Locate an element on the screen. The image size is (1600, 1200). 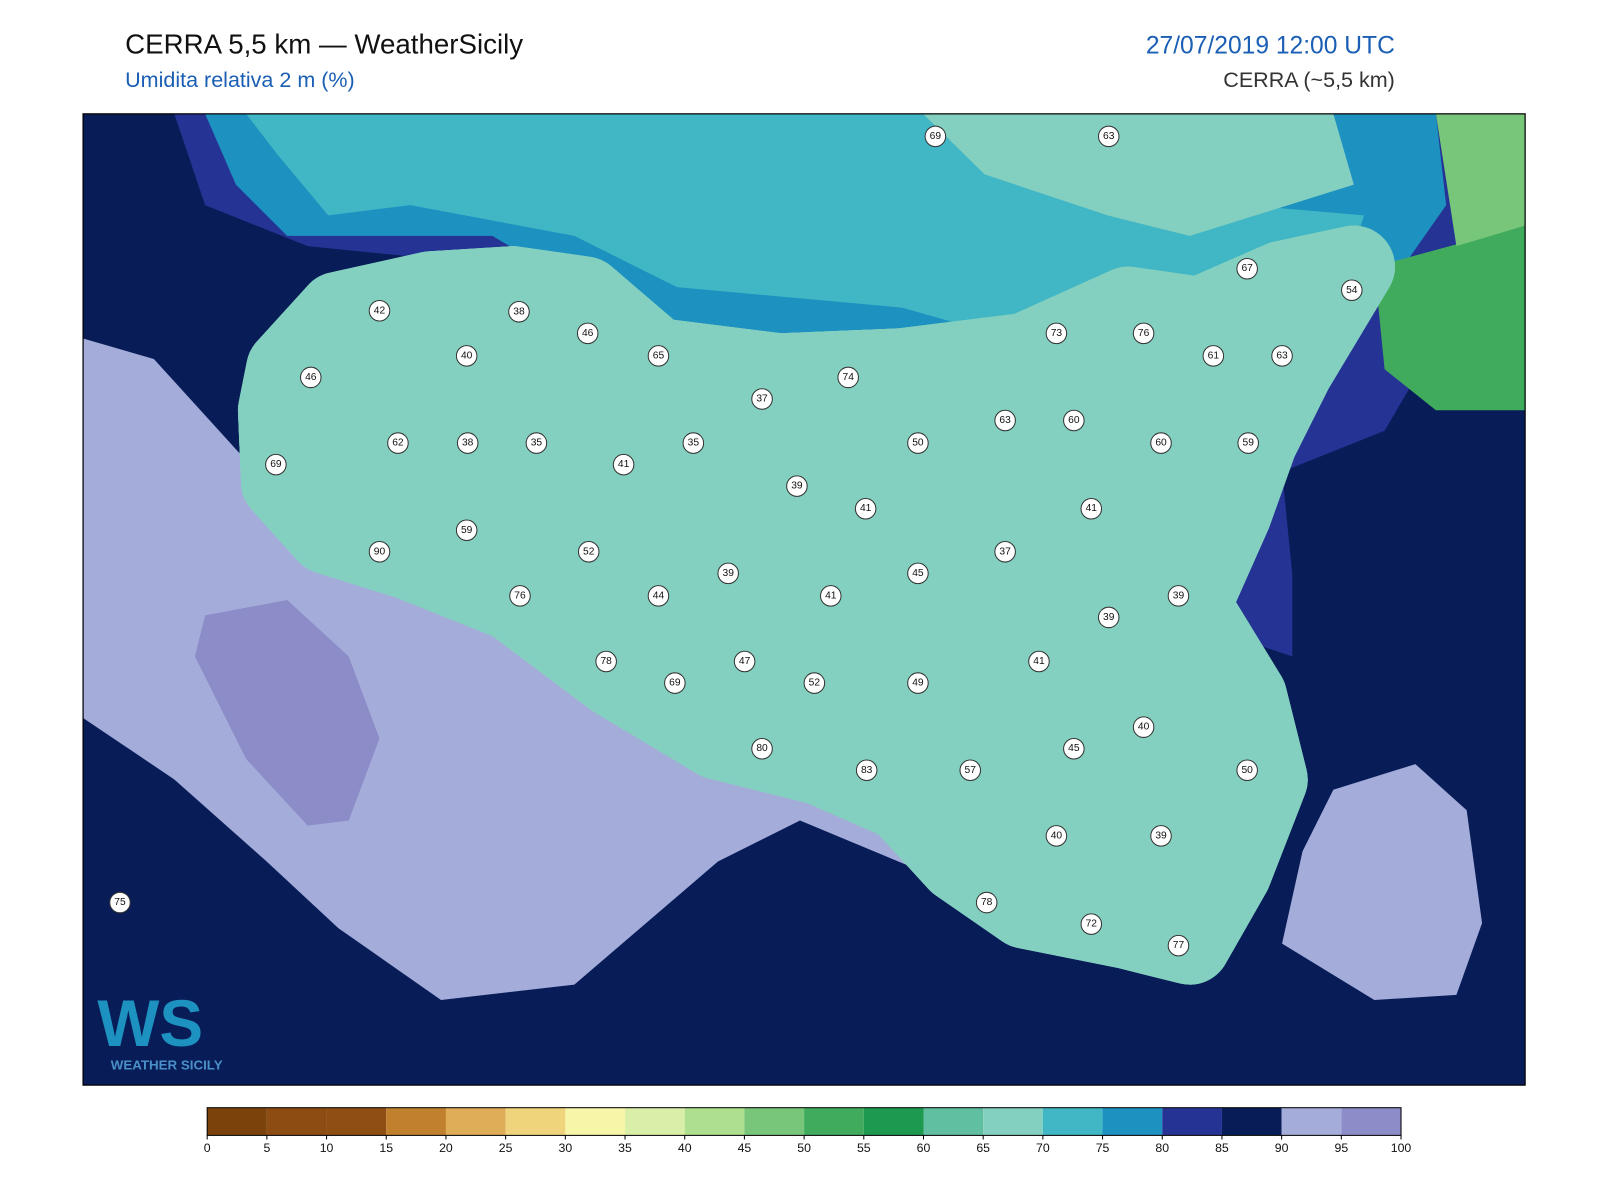
colorbar-tick-label: 35 is located at coordinates (625, 1148).